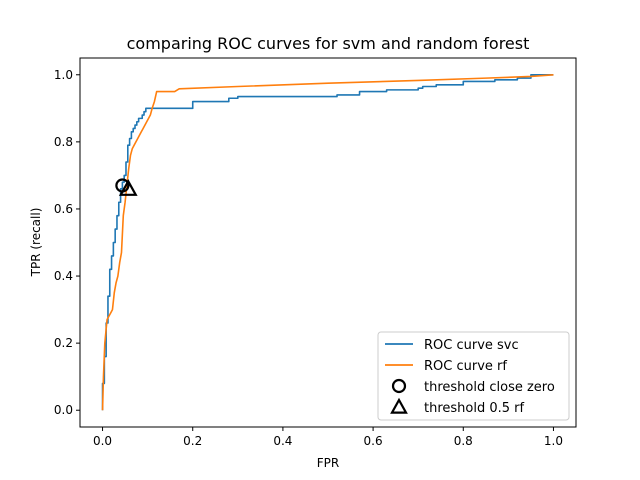 This screenshot has height=480, width=640. What do you see at coordinates (463, 441) in the screenshot?
I see `x-tick-label: 0.8` at bounding box center [463, 441].